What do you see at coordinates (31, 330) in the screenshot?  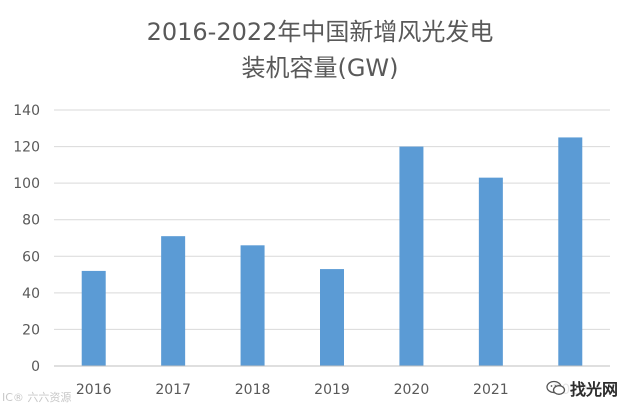 I see `y-tick-label: 20` at bounding box center [31, 330].